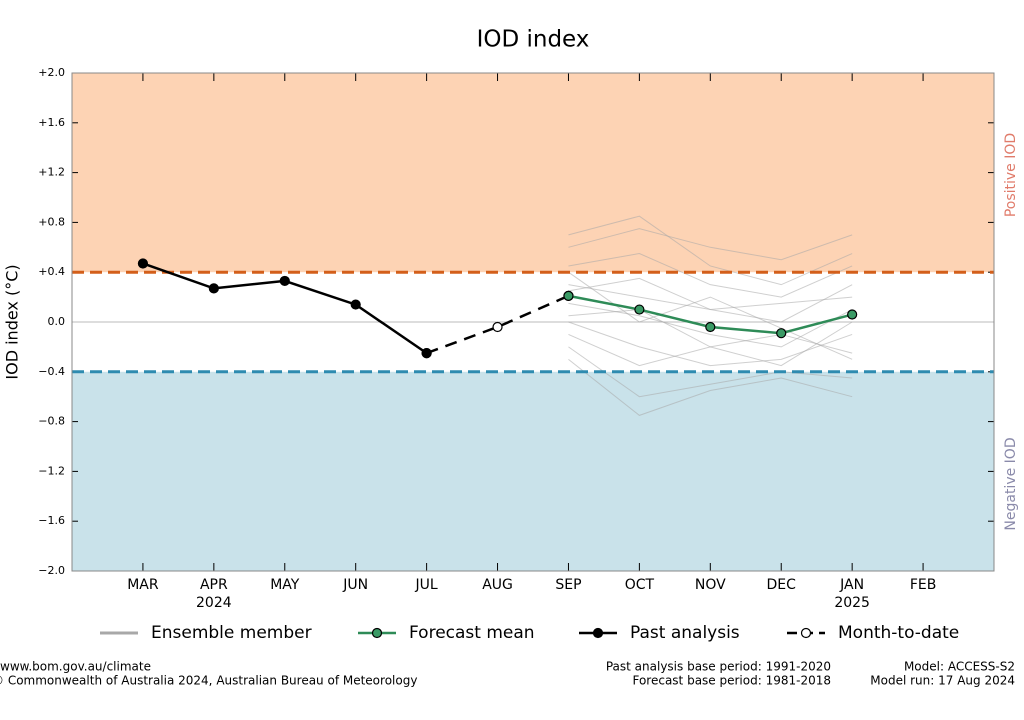  Describe the element at coordinates (685, 633) in the screenshot. I see `legend-label: Past analysis` at that location.